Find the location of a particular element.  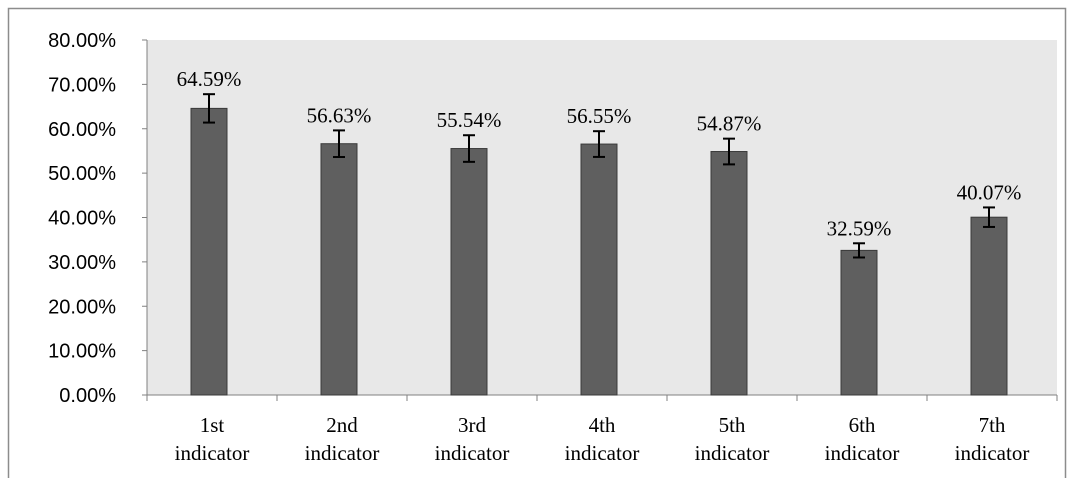

y-tick-label: 10.00% is located at coordinates (82, 352).